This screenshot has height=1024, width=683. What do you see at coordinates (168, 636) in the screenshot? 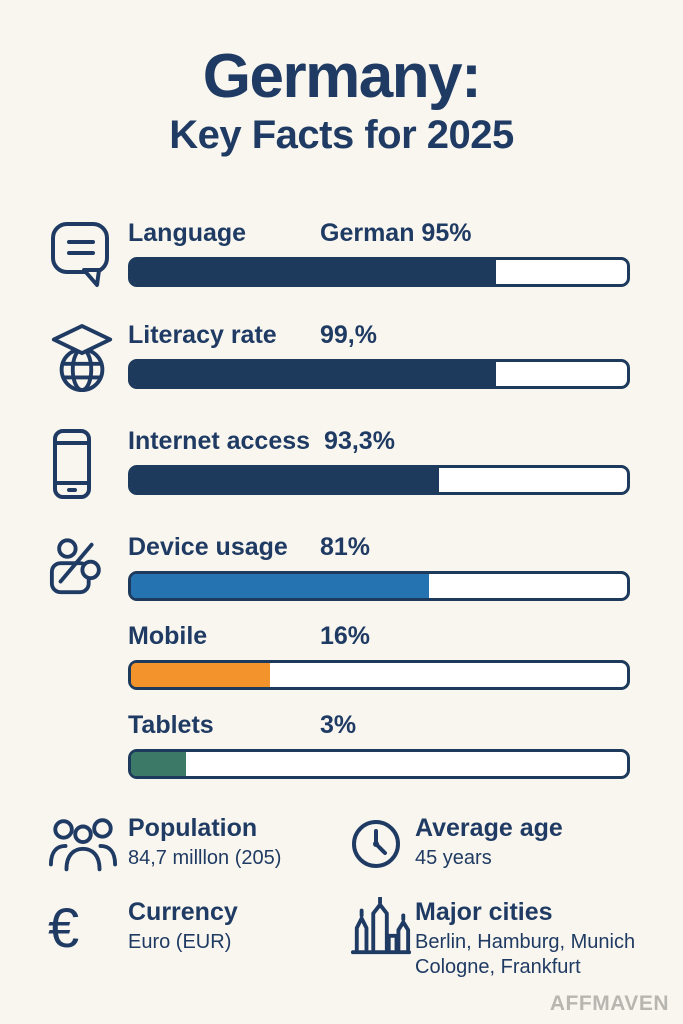
I see `metric-label: Mobile` at bounding box center [168, 636].